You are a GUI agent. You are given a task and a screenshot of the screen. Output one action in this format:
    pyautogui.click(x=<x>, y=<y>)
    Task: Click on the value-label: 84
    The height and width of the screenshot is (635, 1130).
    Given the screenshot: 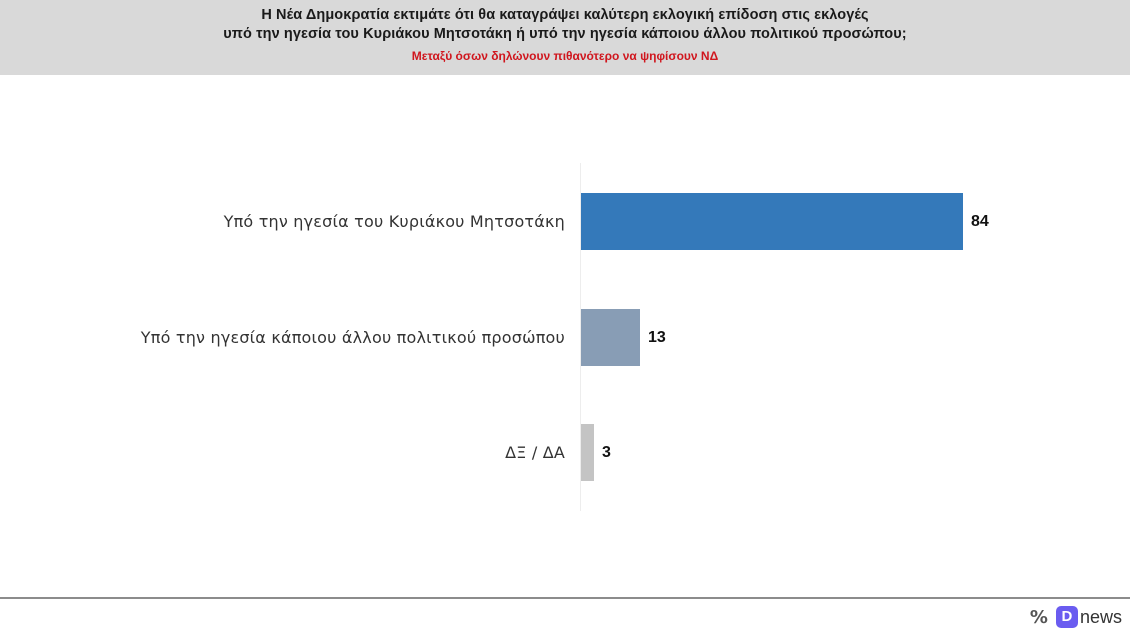 What is the action you would take?
    pyautogui.click(x=980, y=221)
    